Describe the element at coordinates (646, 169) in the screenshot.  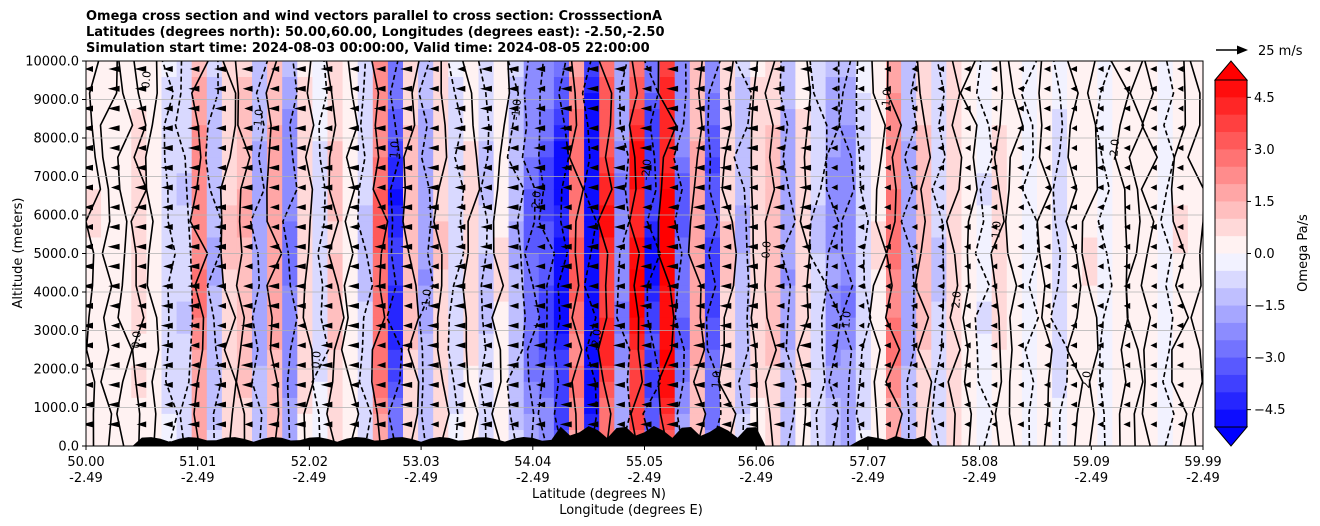
I see `contour-label: -2.0` at that location.